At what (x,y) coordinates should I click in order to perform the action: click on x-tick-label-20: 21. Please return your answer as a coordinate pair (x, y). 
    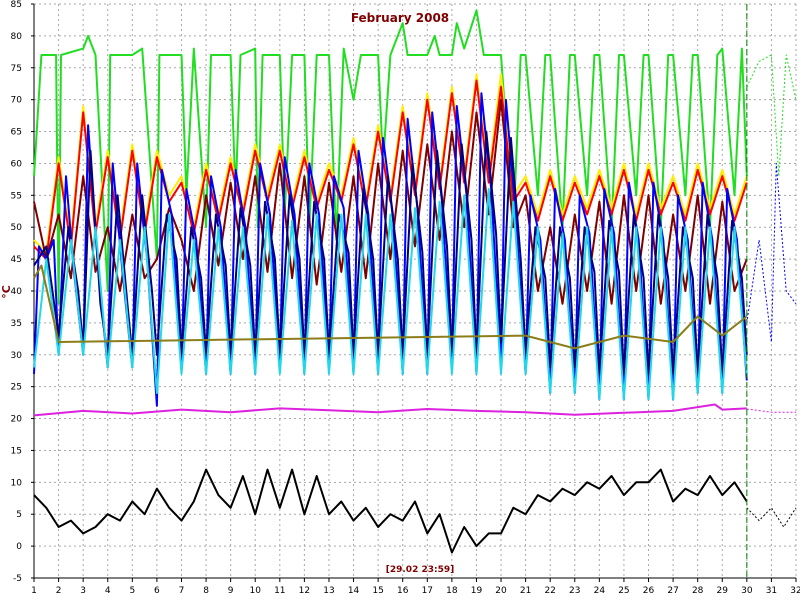
    Looking at the image, I should click on (525, 591).